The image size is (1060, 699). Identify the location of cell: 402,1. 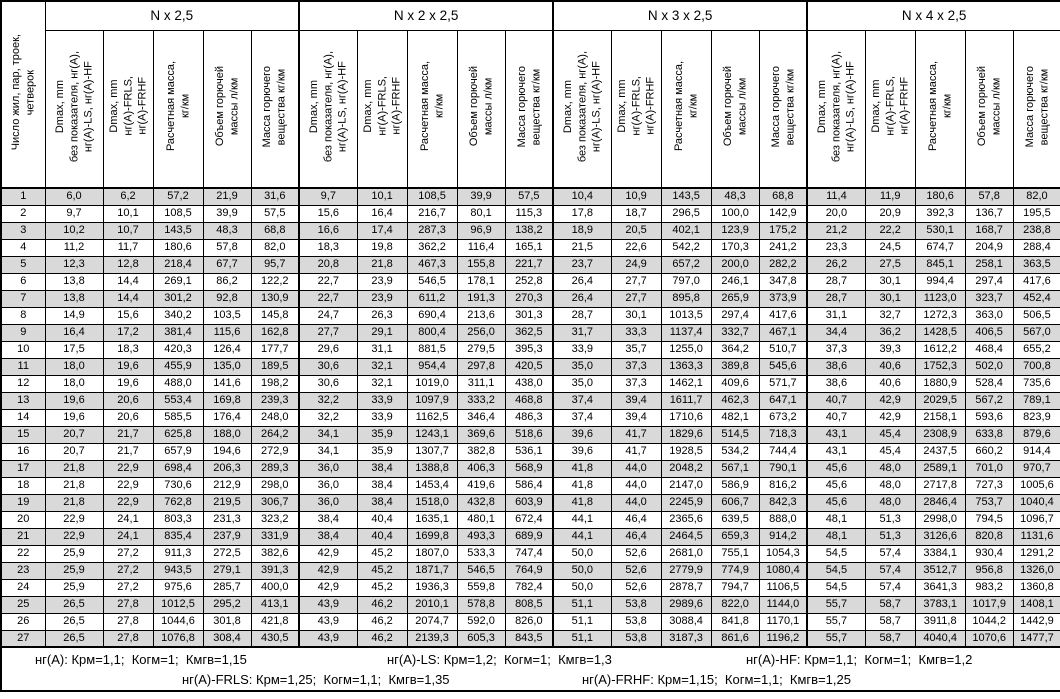
(686, 230).